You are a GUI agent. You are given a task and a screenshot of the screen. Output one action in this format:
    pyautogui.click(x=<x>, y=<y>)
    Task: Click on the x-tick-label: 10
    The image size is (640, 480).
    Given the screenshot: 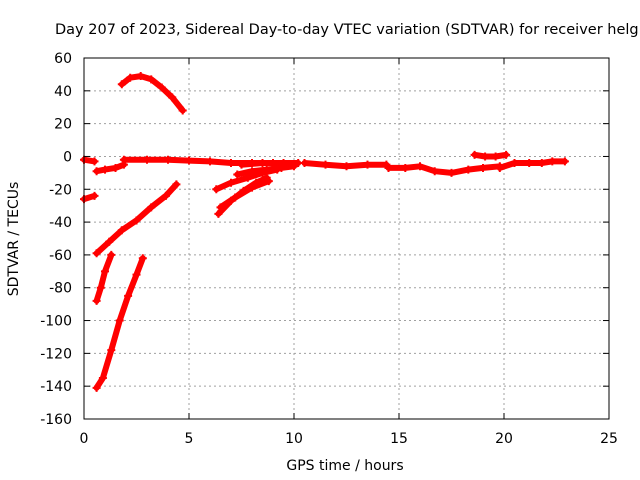 What is the action you would take?
    pyautogui.click(x=294, y=439)
    